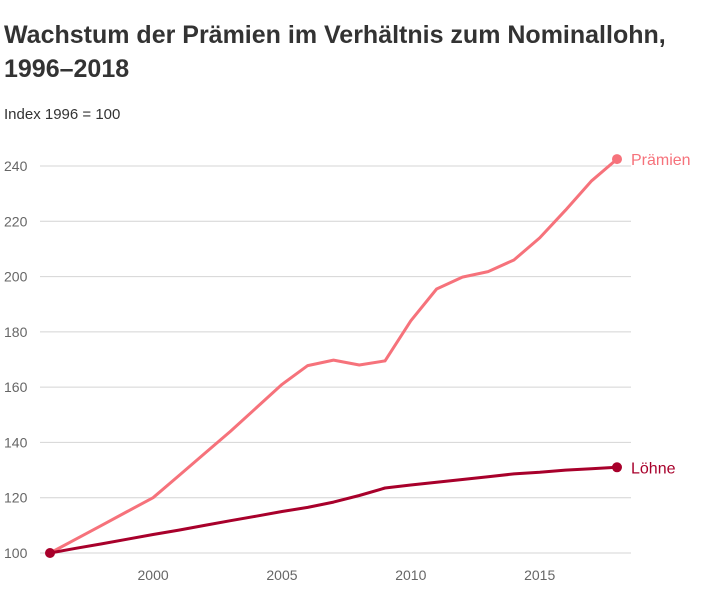 The width and height of the screenshot is (709, 596). What do you see at coordinates (16, 387) in the screenshot?
I see `y-tick-label: 160` at bounding box center [16, 387].